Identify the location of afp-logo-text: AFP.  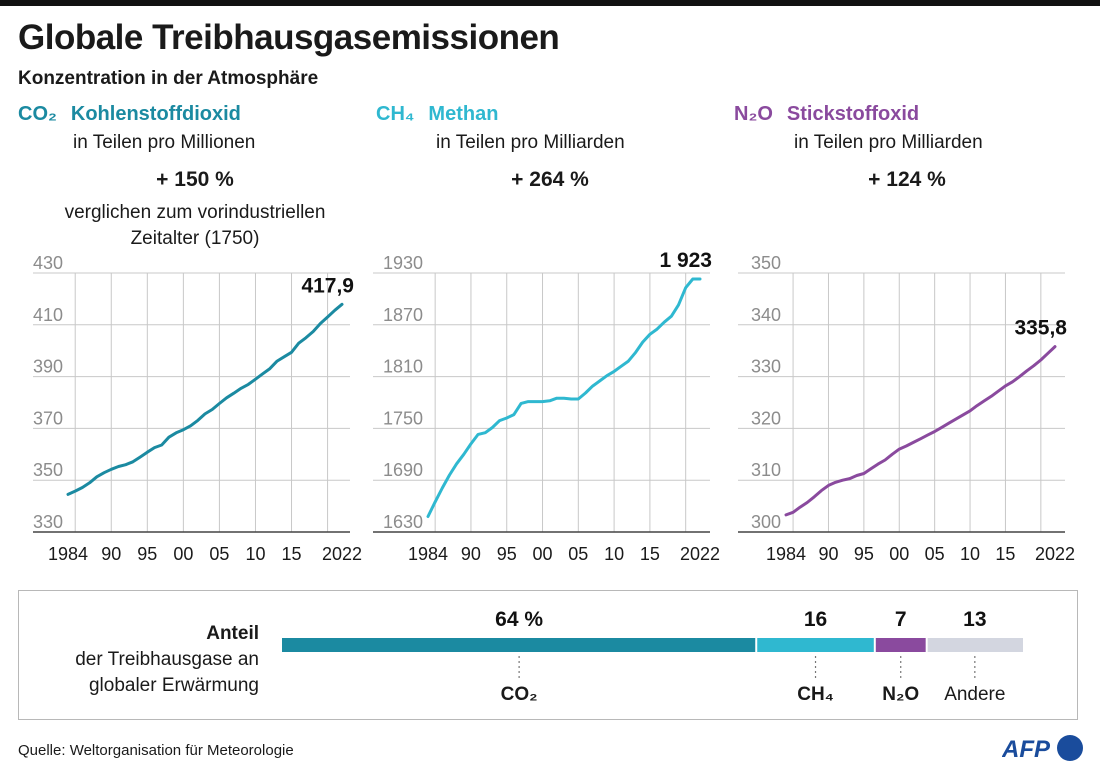
(1026, 749).